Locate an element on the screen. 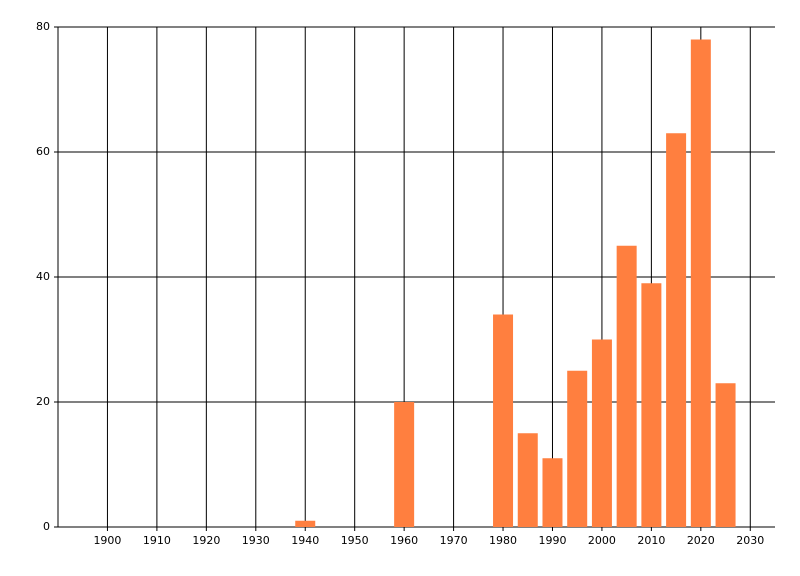 This screenshot has width=800, height=576. y-tick-label: 80 is located at coordinates (43, 26).